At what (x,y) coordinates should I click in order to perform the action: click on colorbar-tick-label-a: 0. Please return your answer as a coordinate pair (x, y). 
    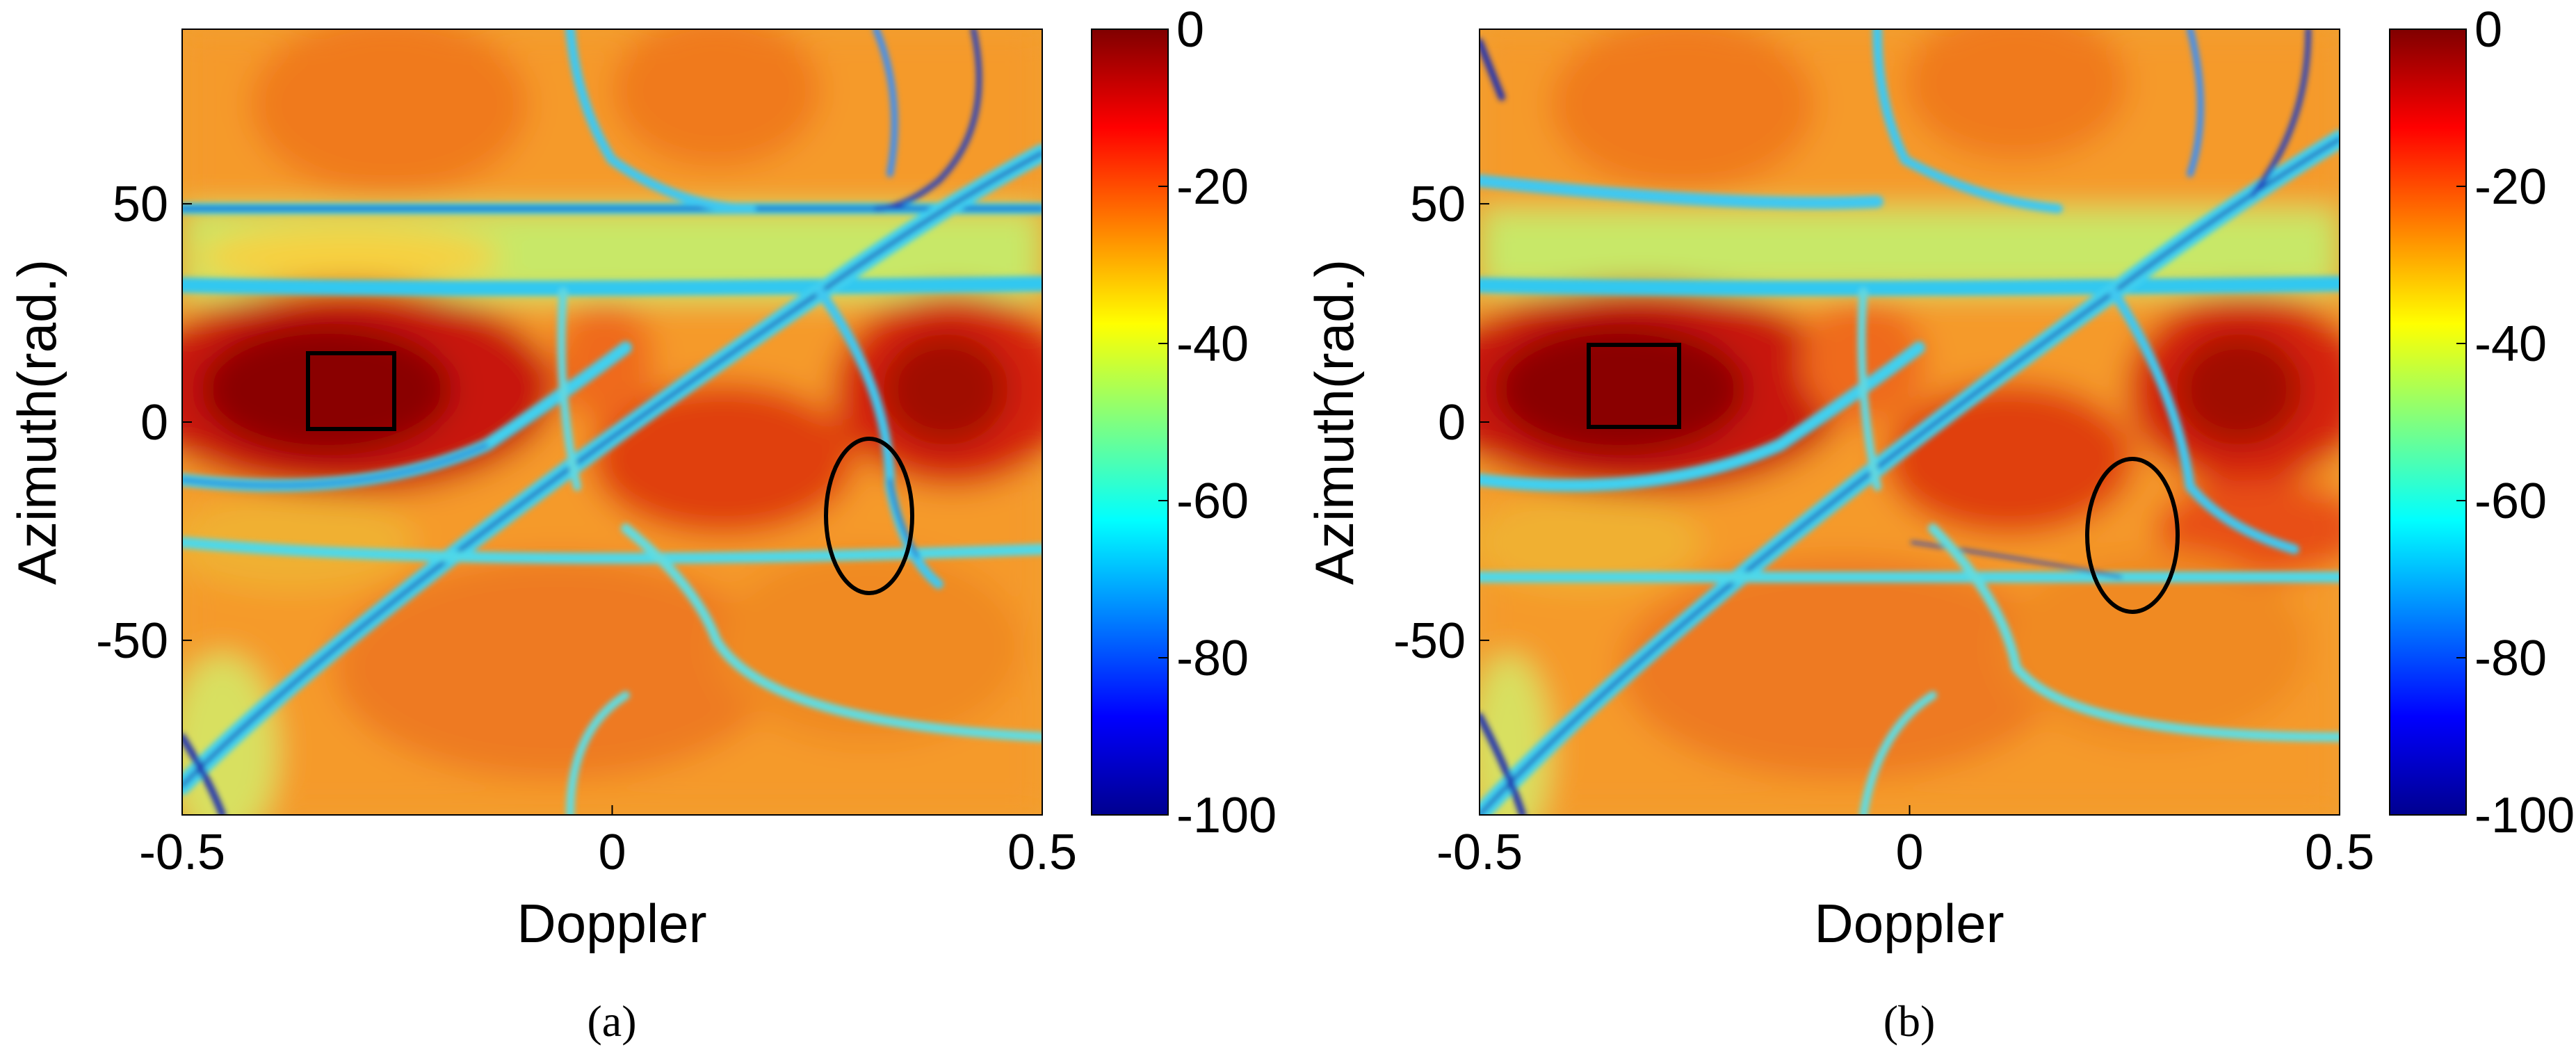
    Looking at the image, I should click on (1190, 30).